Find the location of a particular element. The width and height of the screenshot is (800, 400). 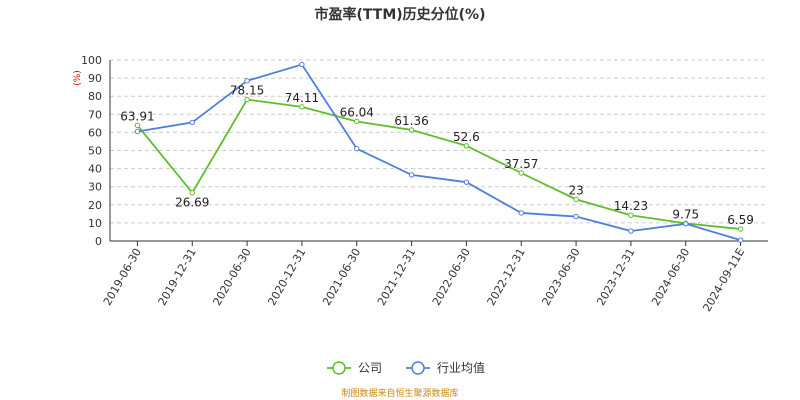

y-tick-label: 40 is located at coordinates (95, 169).